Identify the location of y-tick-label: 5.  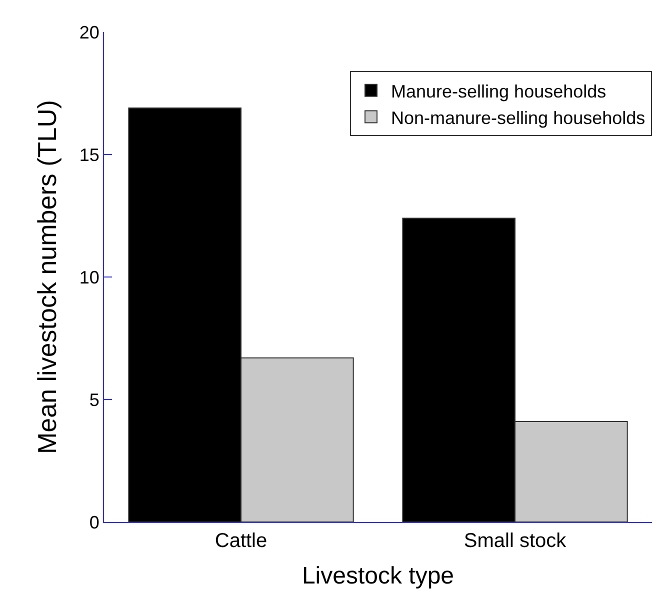
(94, 400).